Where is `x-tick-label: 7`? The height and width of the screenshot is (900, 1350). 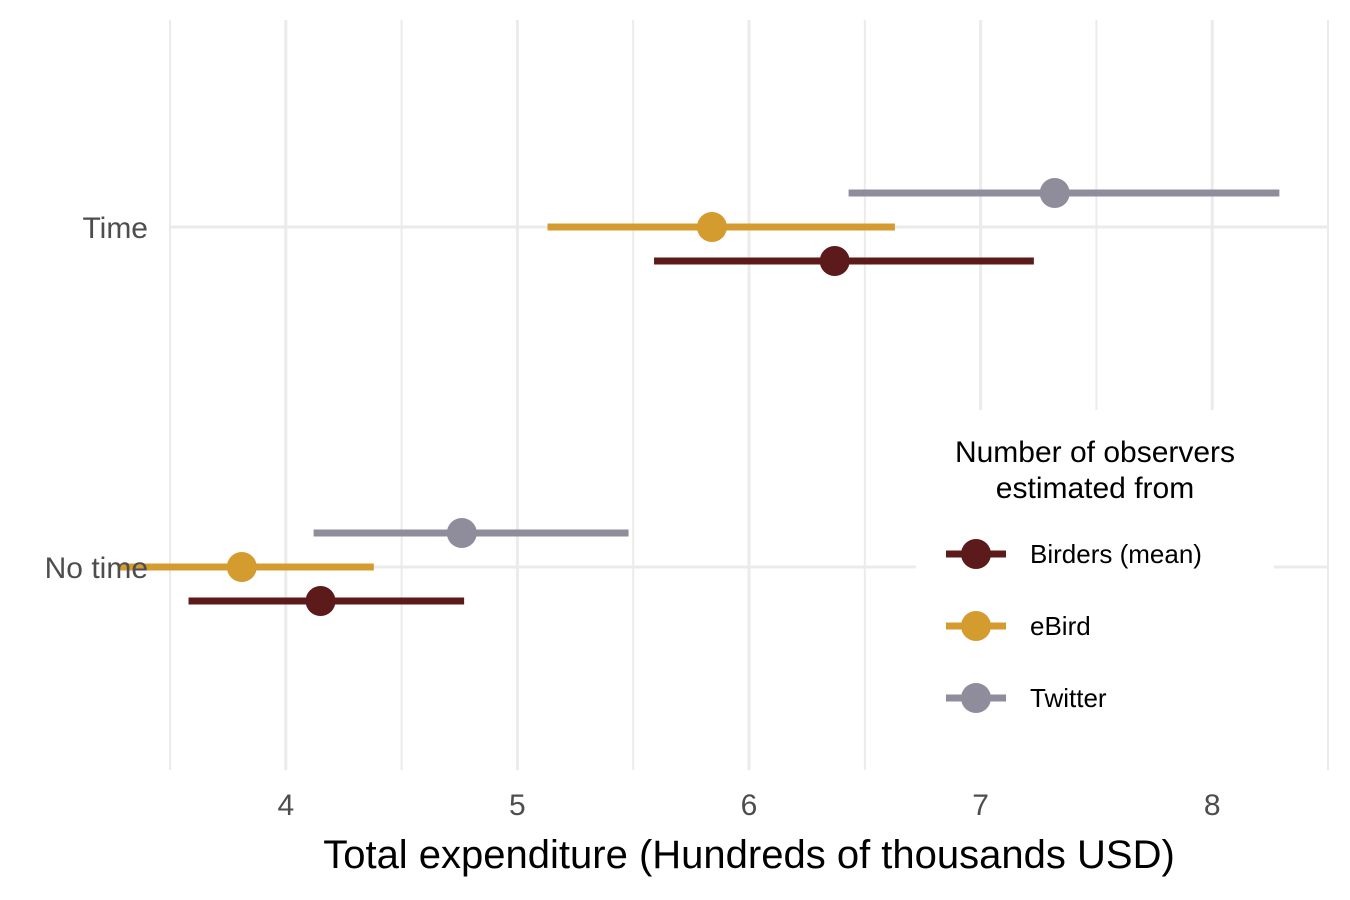 x-tick-label: 7 is located at coordinates (980, 805).